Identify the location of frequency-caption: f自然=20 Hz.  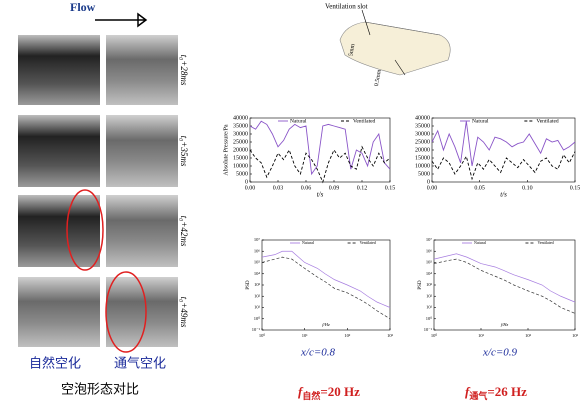
(329, 393).